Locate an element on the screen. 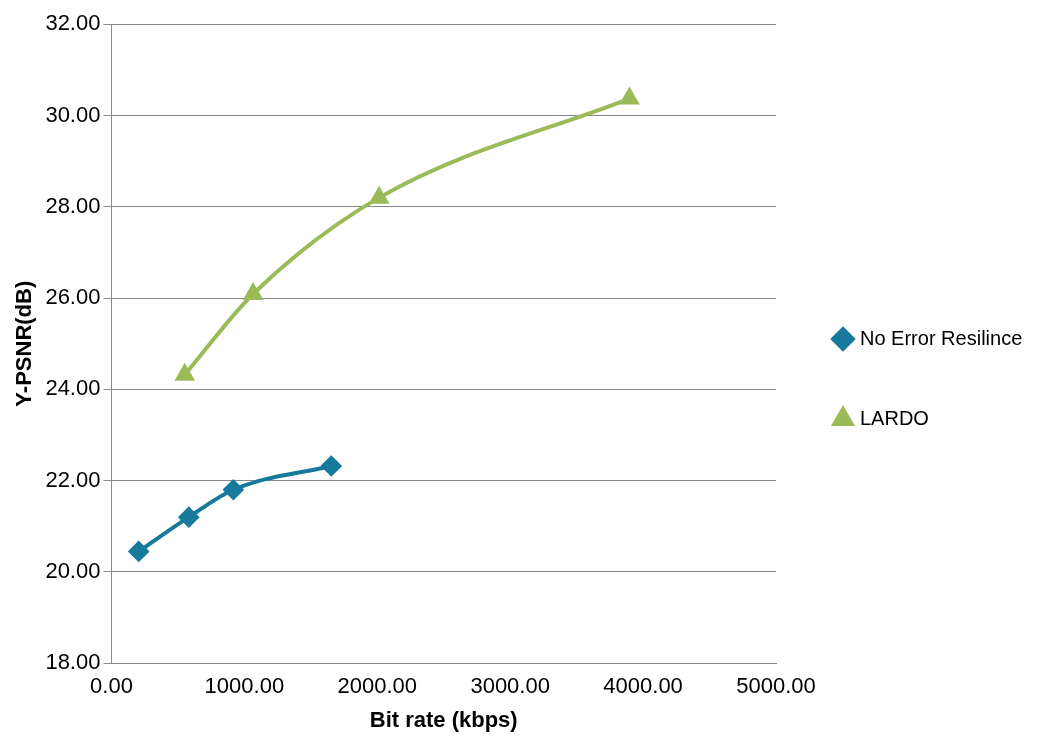 The width and height of the screenshot is (1048, 747). x-tick-label: 1000.00 is located at coordinates (244, 686).